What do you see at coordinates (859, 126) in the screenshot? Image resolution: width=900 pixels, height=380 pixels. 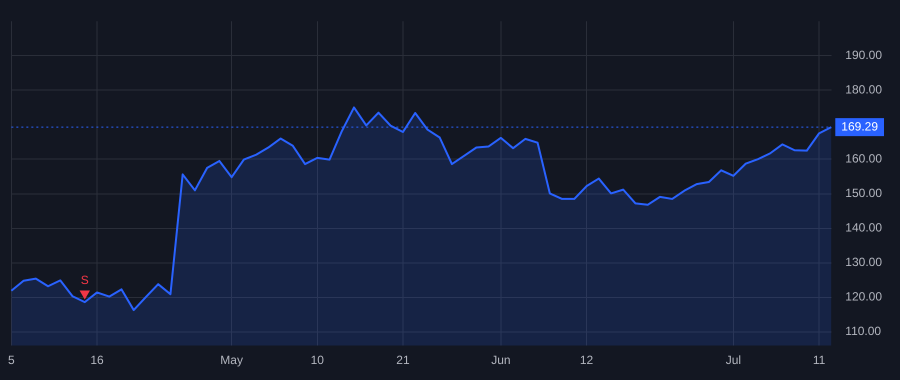 I see `ref-line-label: 169.29` at bounding box center [859, 126].